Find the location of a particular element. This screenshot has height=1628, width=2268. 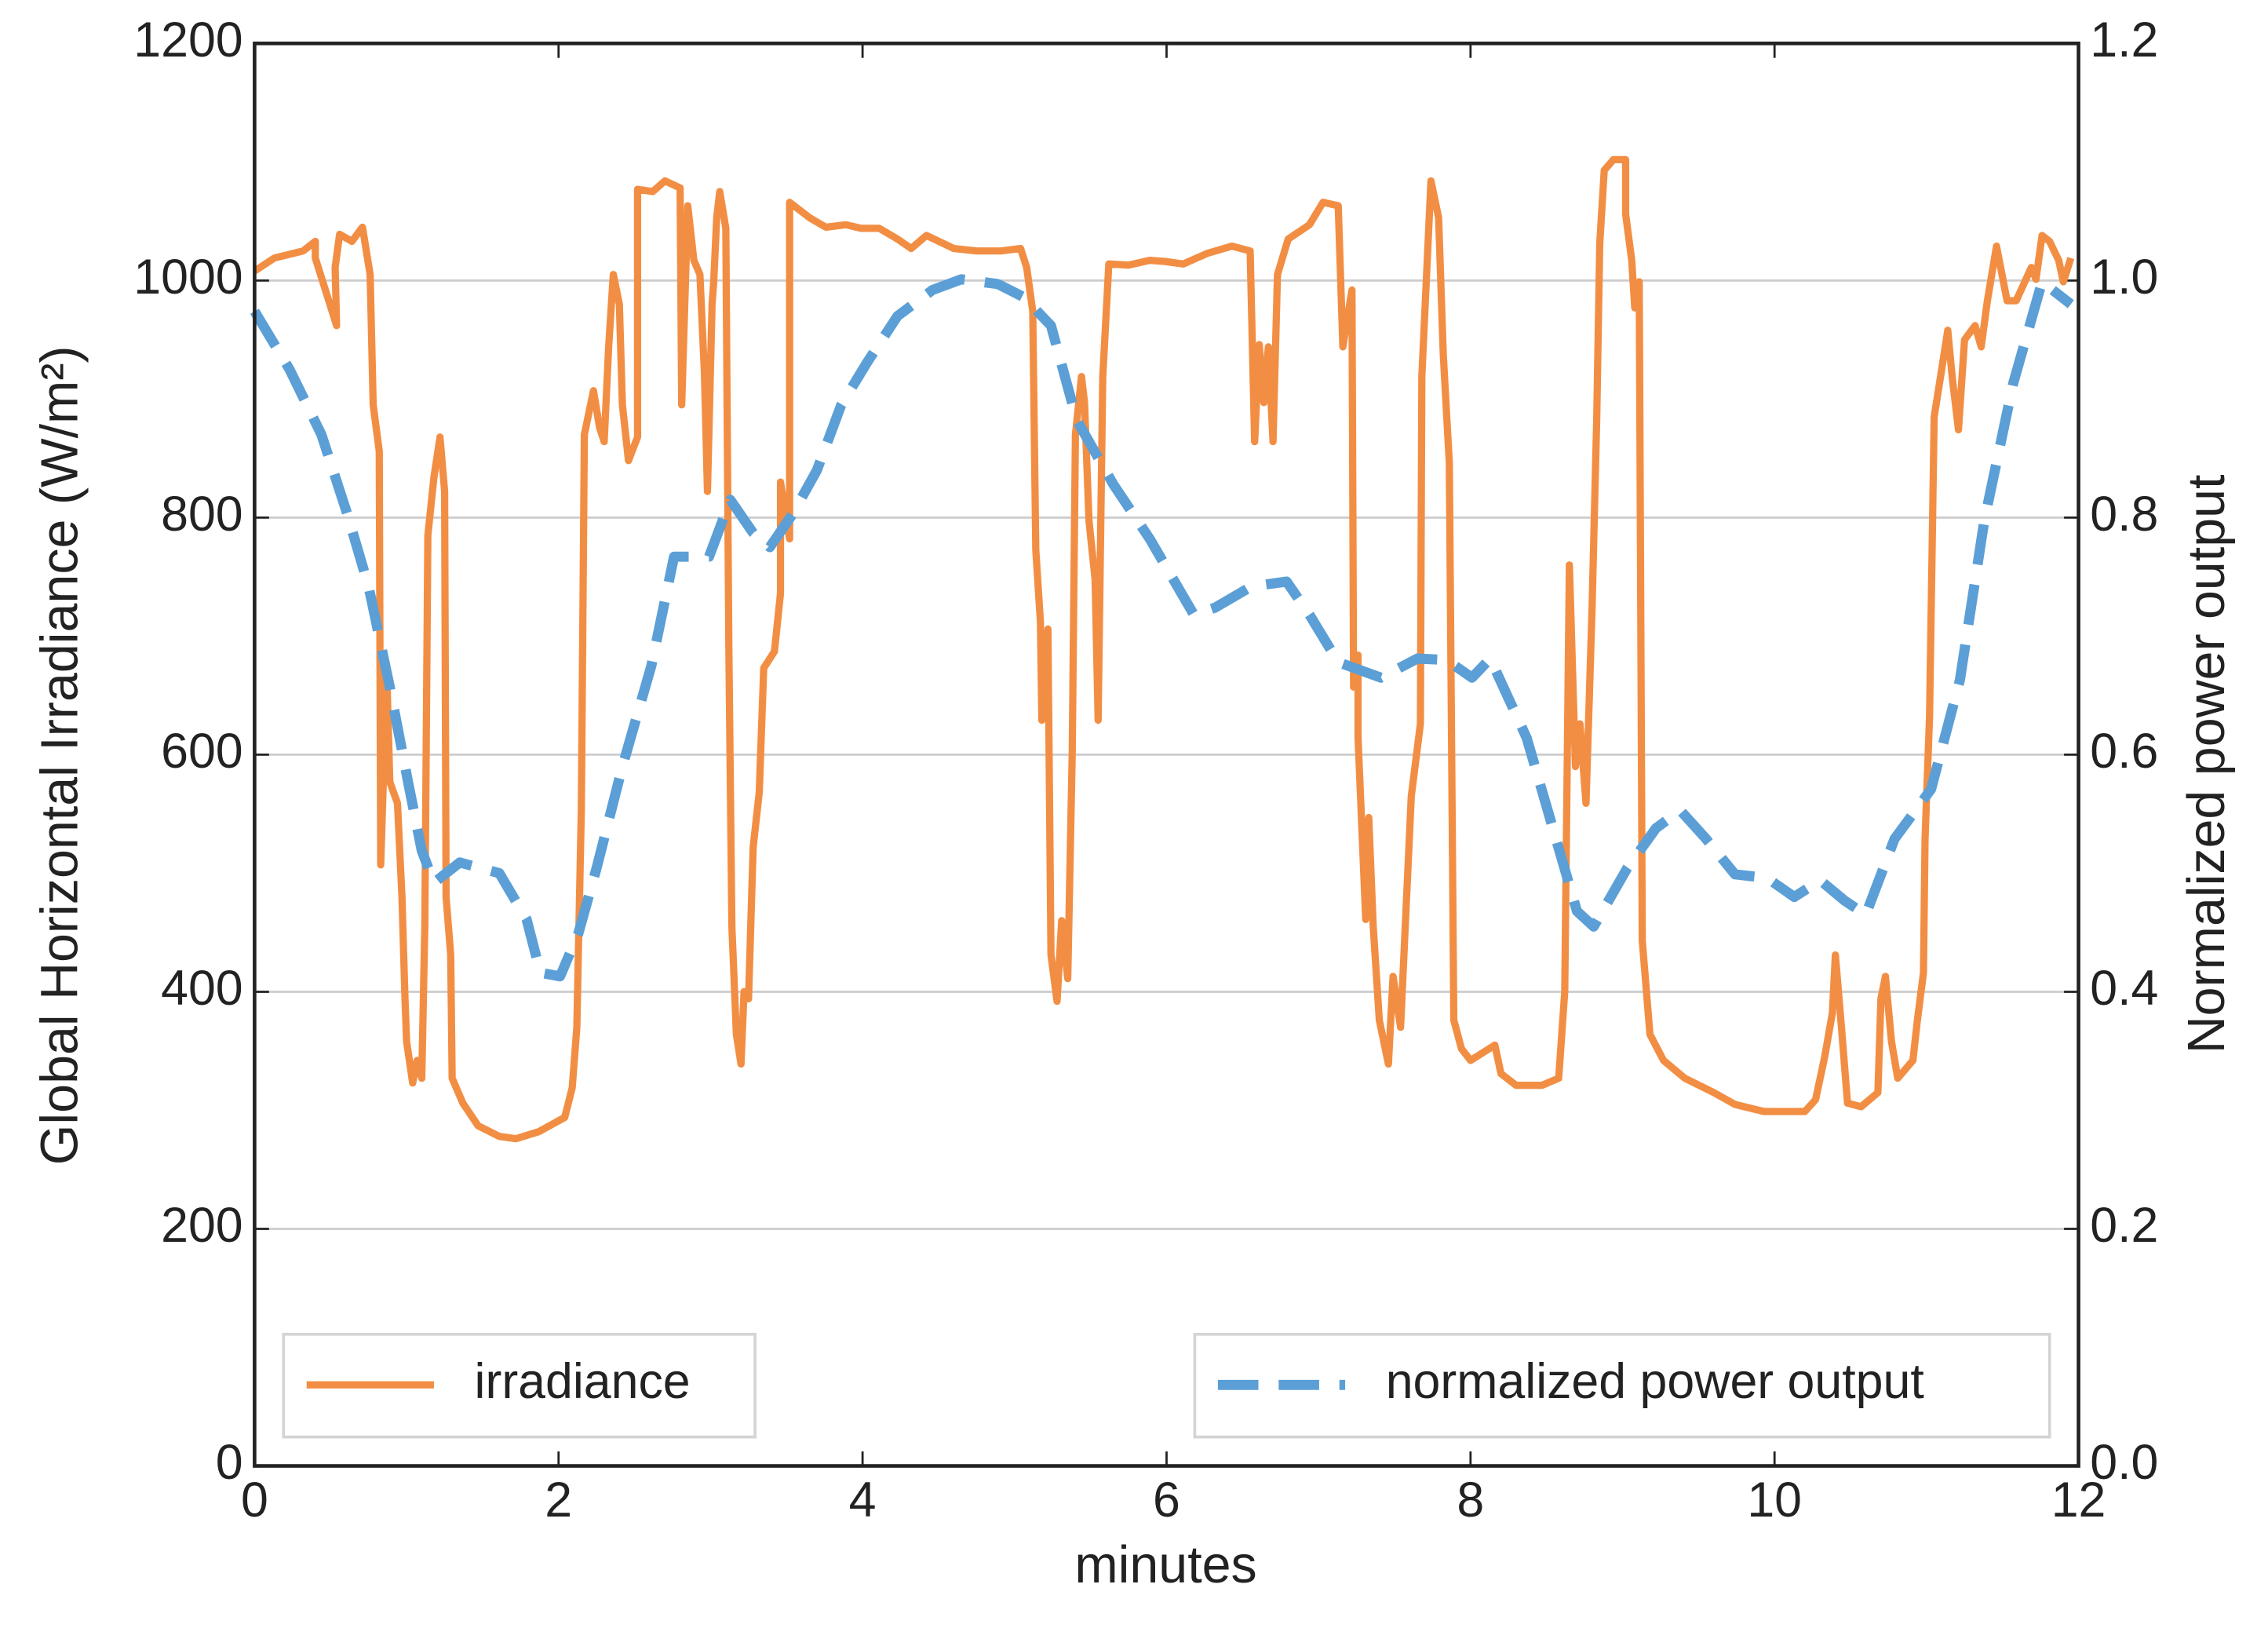

x-tick-label: 8 is located at coordinates (1471, 1500).